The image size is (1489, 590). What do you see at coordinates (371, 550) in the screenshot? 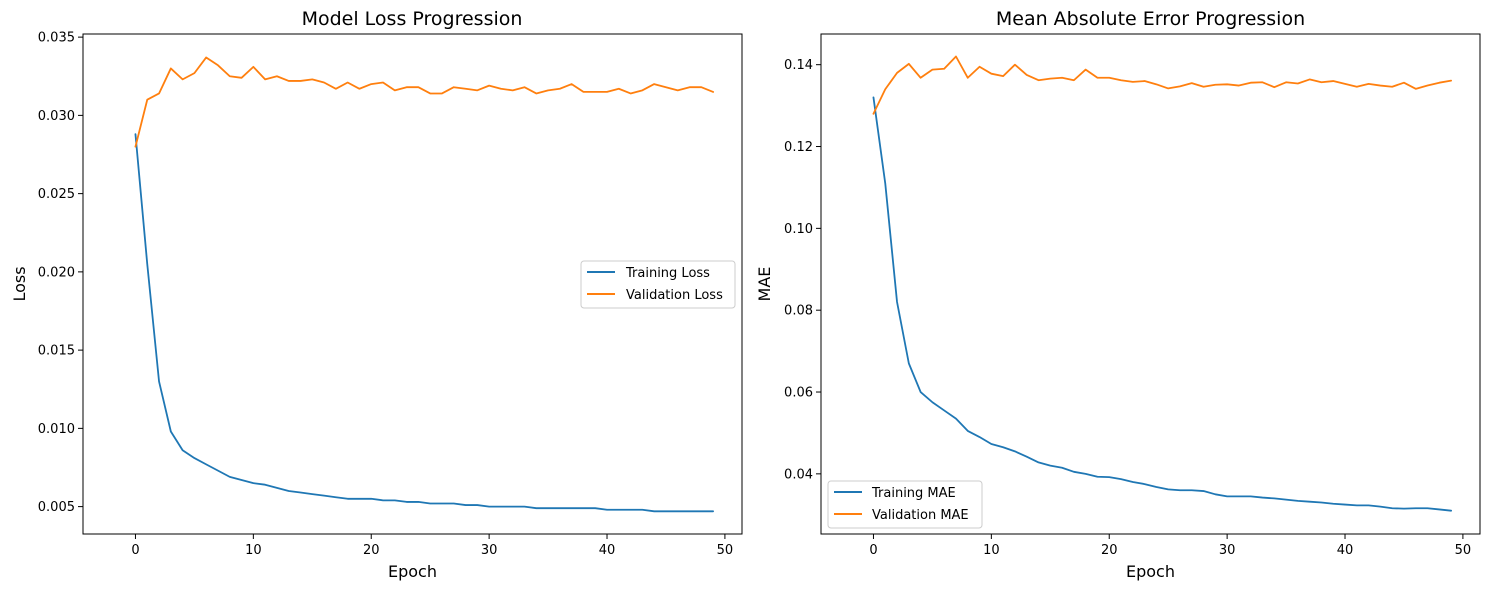
I see `loss-xtick-label: 20` at bounding box center [371, 550].